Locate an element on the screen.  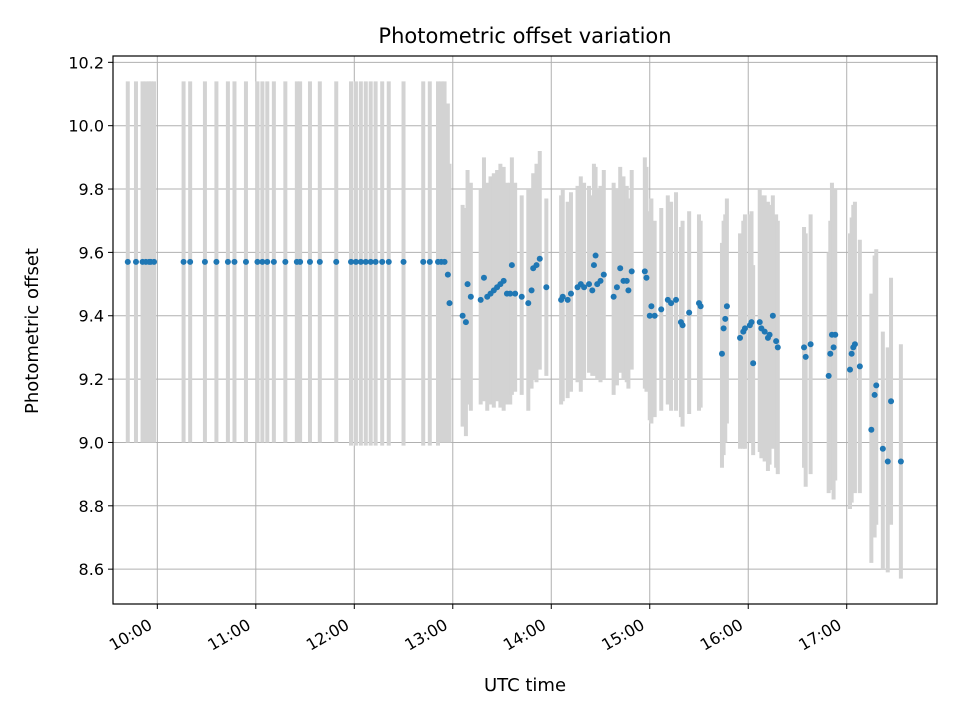
y-axis-ticks: 8.6 8.8 9.0 9.2 9.4 9.6 9.8 10.0 10.2 is located at coordinates (90, 316).